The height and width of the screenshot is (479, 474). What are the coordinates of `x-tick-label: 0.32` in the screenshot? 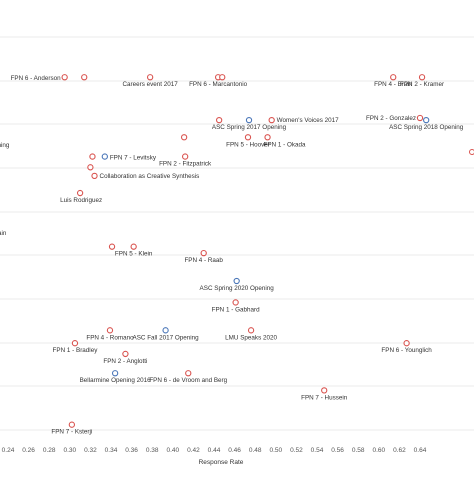 It's located at (90, 450).